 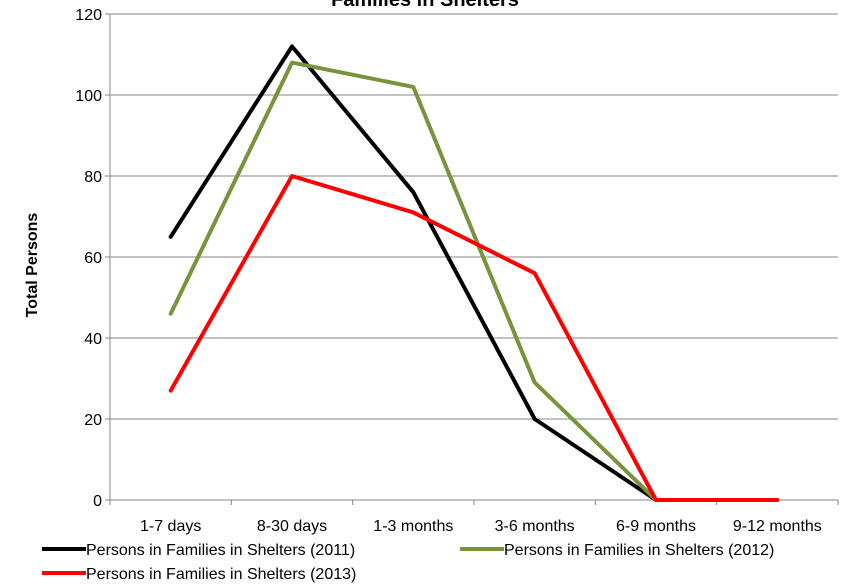 I want to click on chart-title: Families in Shelters, so click(x=425, y=5).